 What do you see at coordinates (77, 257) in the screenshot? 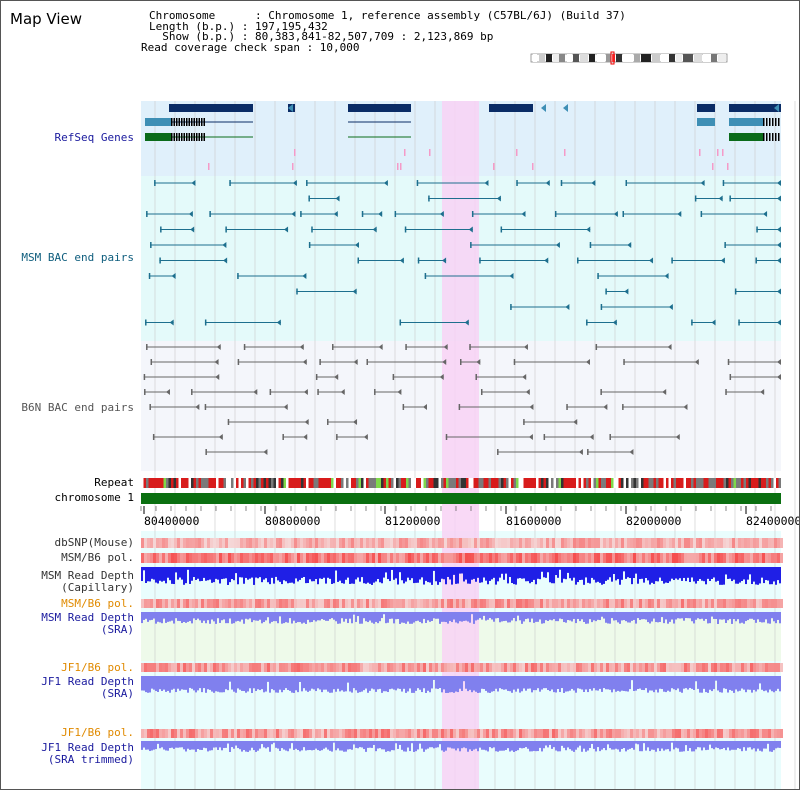
I see `track-label-msm-bac: MSM BAC end pairs` at bounding box center [77, 257].